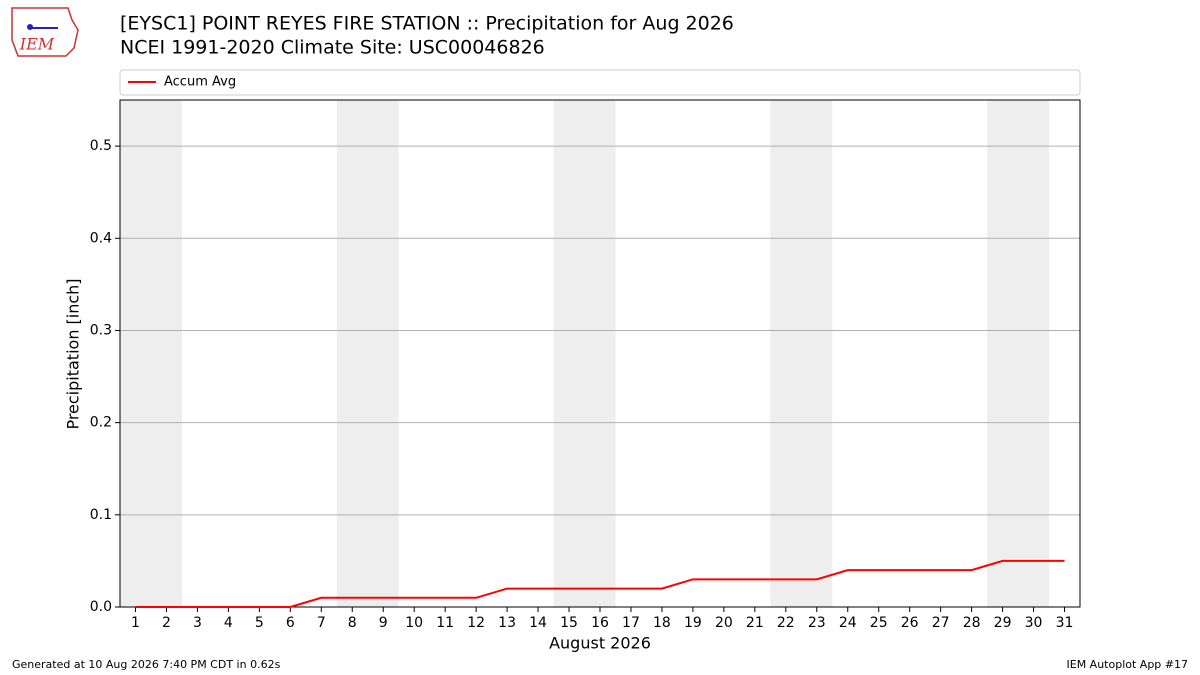 This screenshot has height=675, width=1200. I want to click on y-tick-label: 0.4, so click(101, 238).